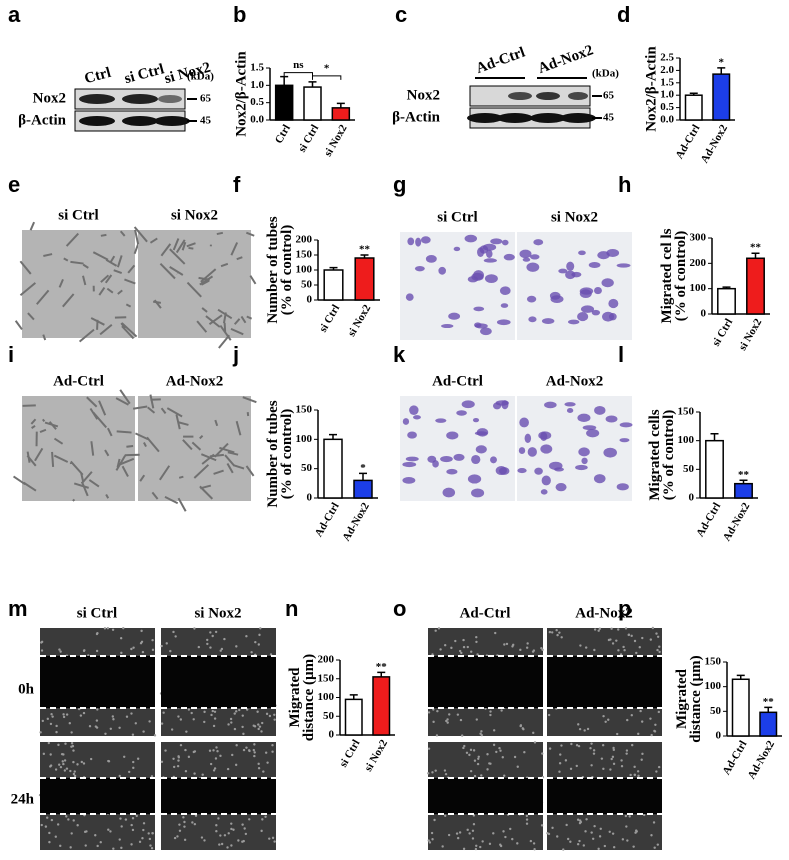  Describe the element at coordinates (206, 121) in the screenshot. I see `kda-marker: 45` at that location.